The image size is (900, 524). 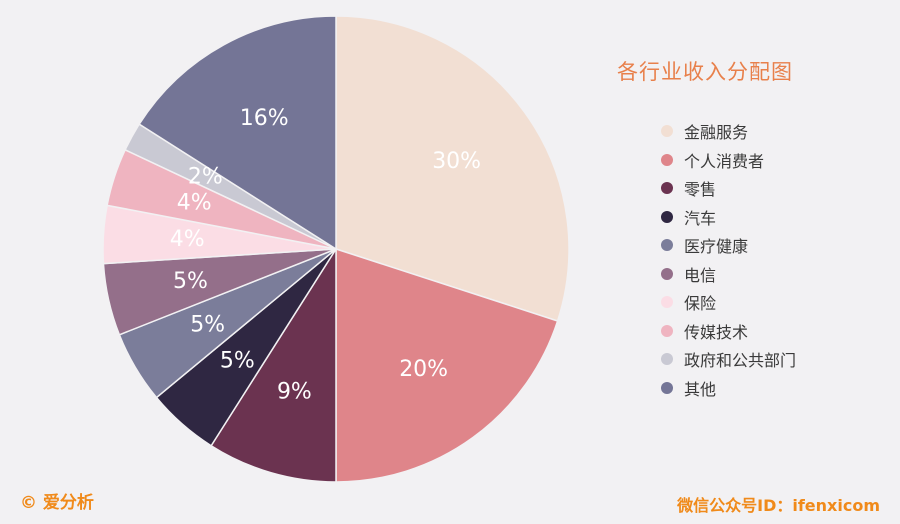 What do you see at coordinates (716, 247) in the screenshot?
I see `legend-label-4: 医疗健康` at bounding box center [716, 247].